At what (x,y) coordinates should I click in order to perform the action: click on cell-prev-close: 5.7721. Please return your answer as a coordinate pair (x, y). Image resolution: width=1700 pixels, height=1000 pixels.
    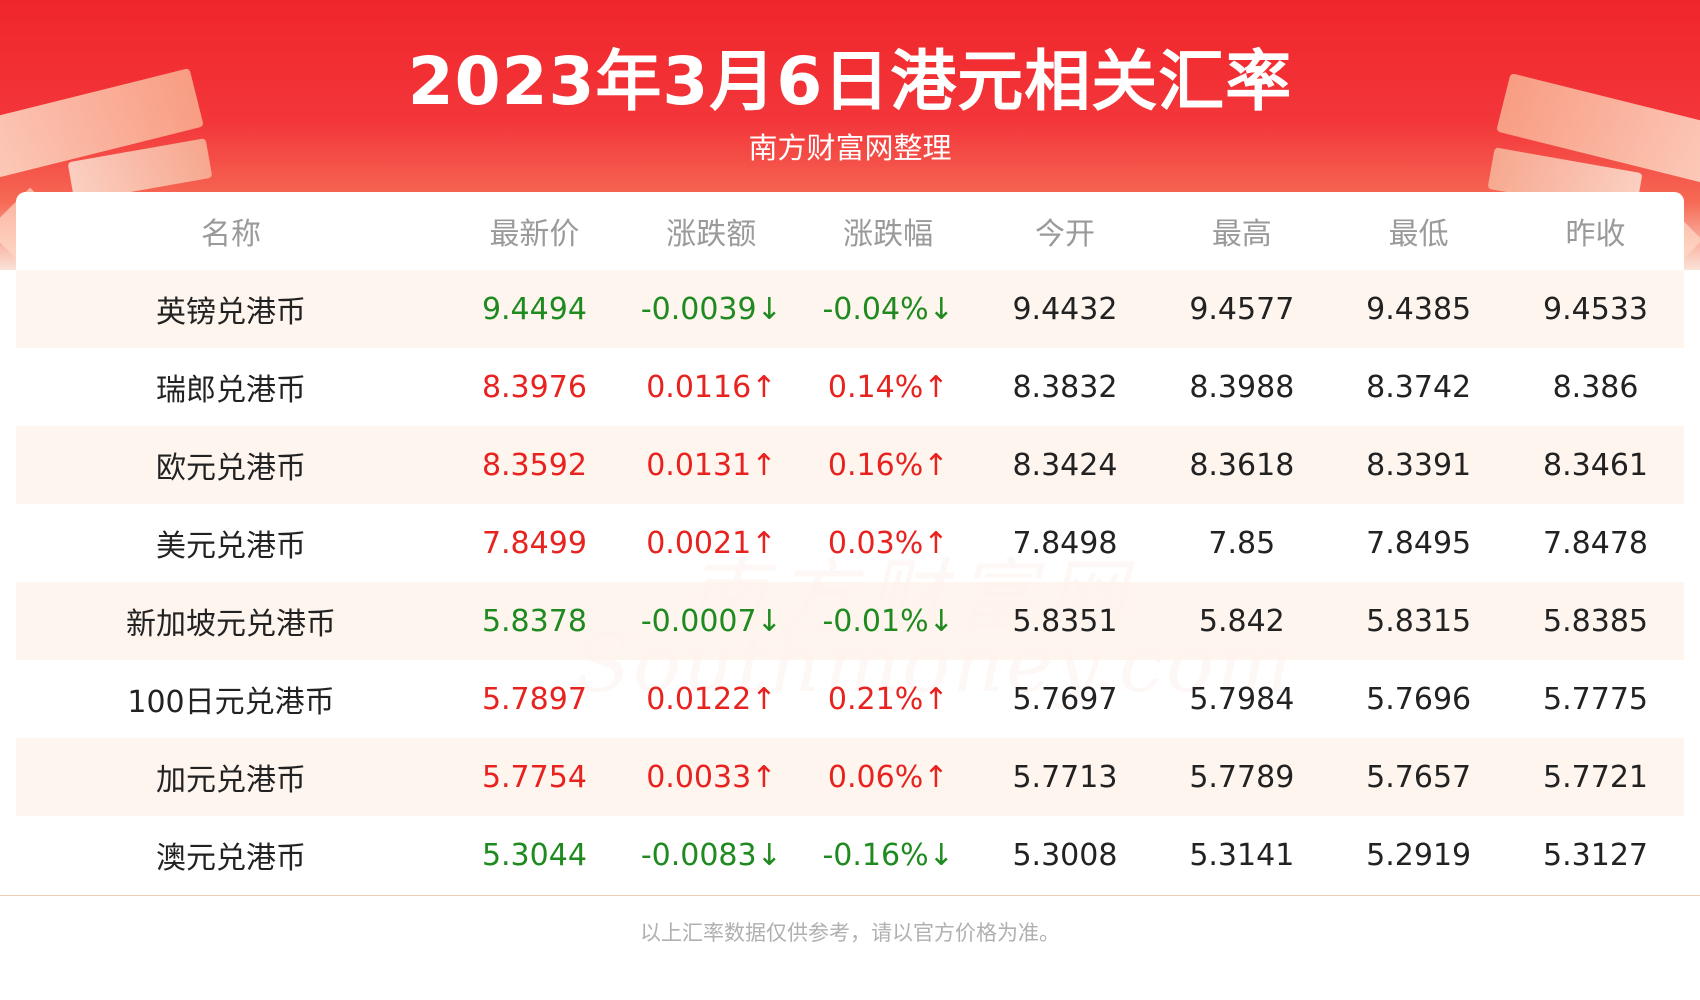
    Looking at the image, I should click on (1595, 777).